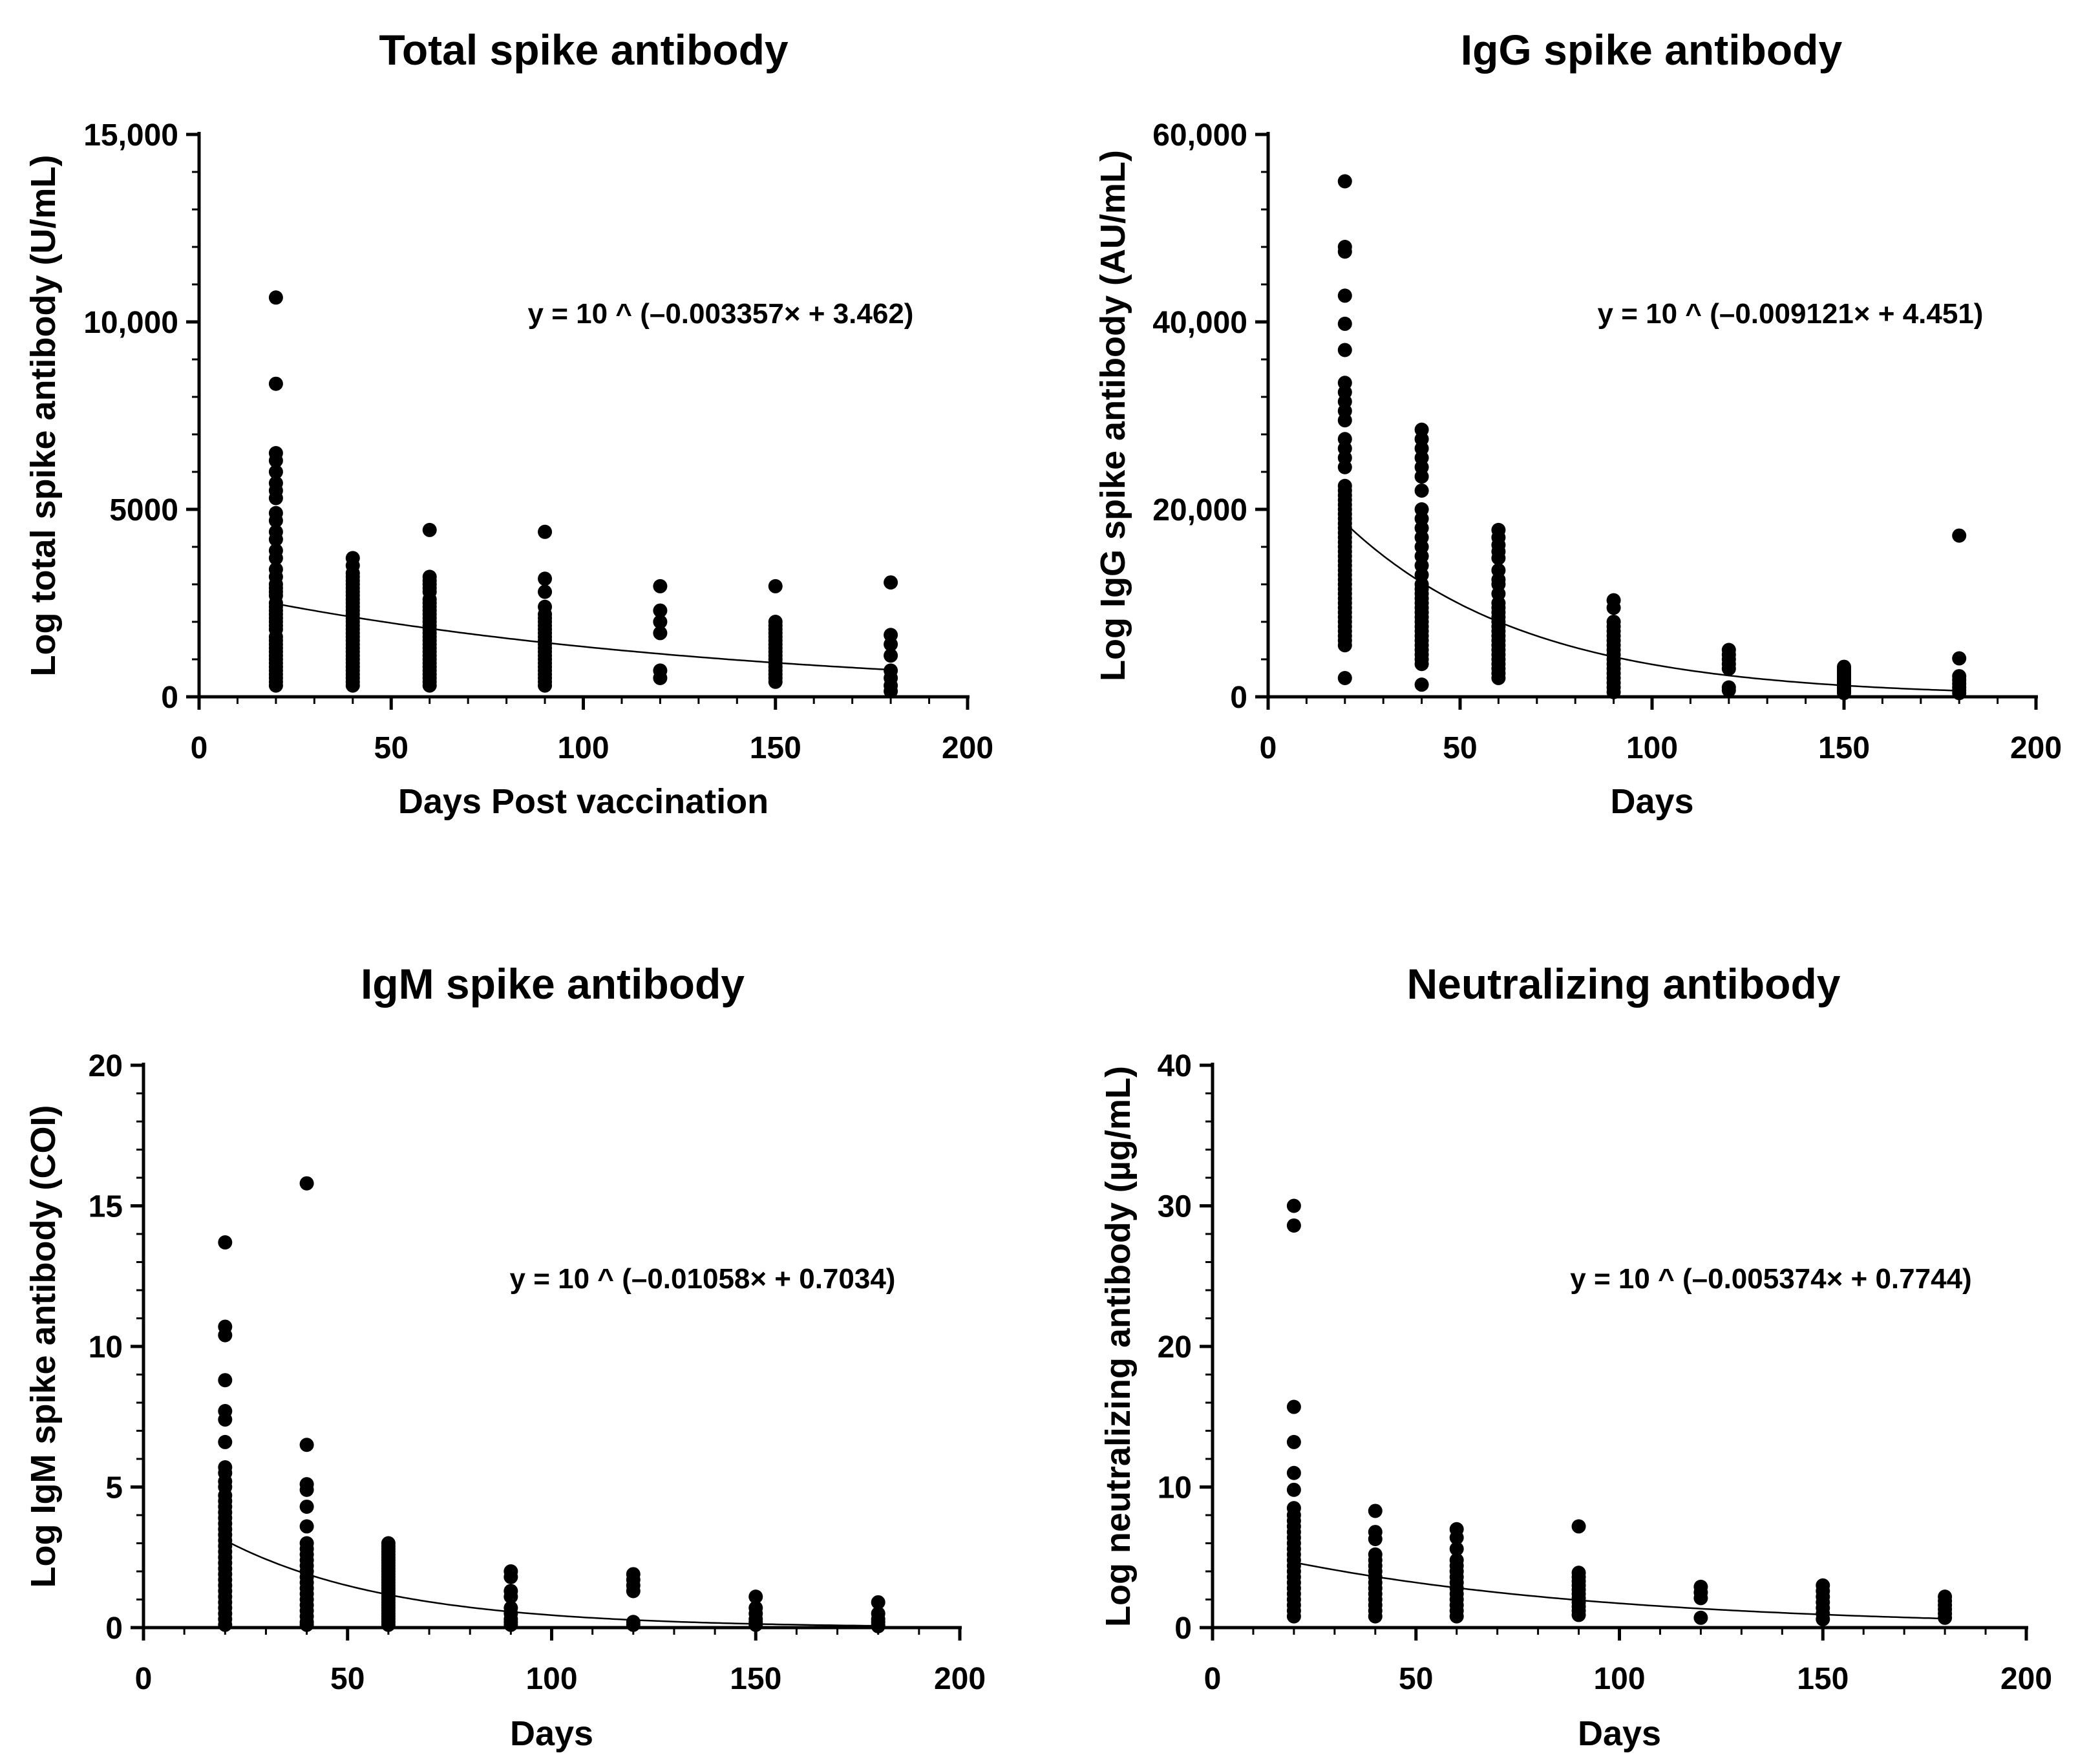 The image size is (2078, 1764). Describe the element at coordinates (553, 984) in the screenshot. I see `chart-title: IgM spike antibody` at that location.